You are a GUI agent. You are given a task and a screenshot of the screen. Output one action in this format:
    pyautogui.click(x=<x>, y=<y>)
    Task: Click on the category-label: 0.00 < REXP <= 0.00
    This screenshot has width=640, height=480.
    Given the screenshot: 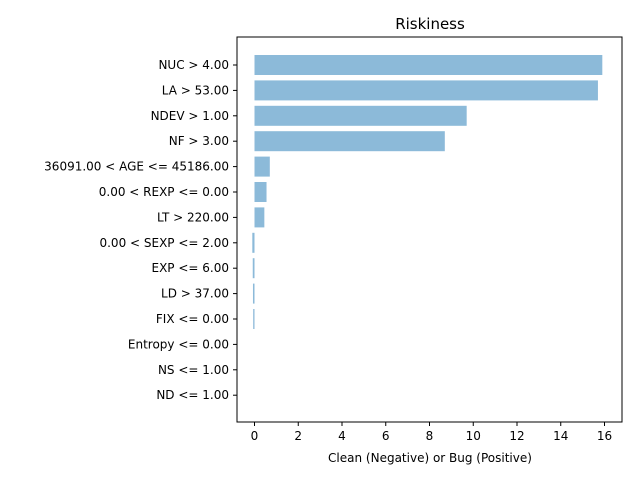 What is the action you would take?
    pyautogui.click(x=164, y=192)
    